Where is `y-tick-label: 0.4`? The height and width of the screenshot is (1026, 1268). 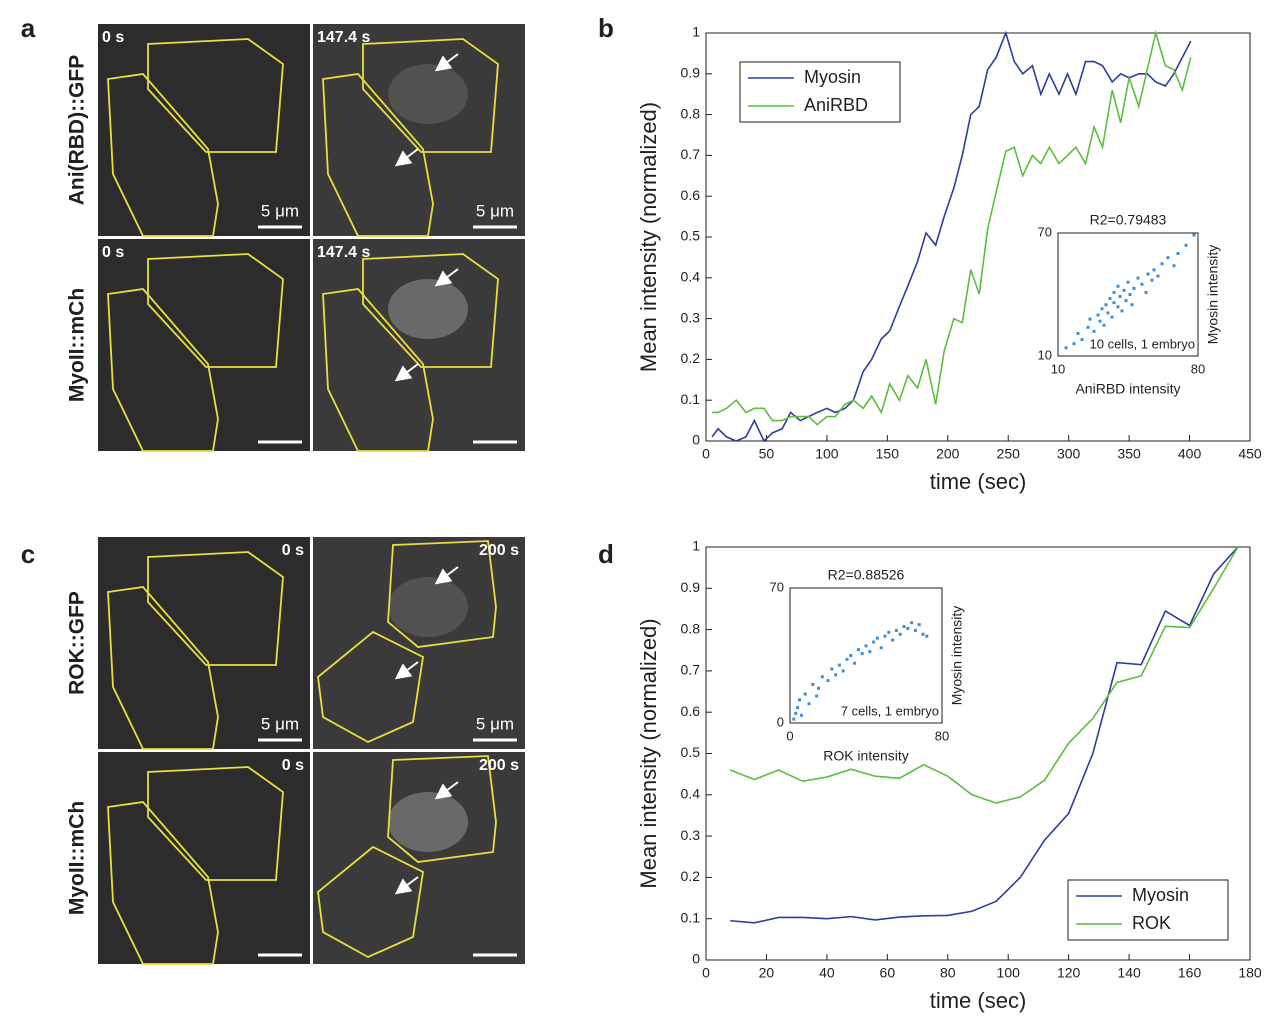 y-tick-label: 0.4 is located at coordinates (691, 277).